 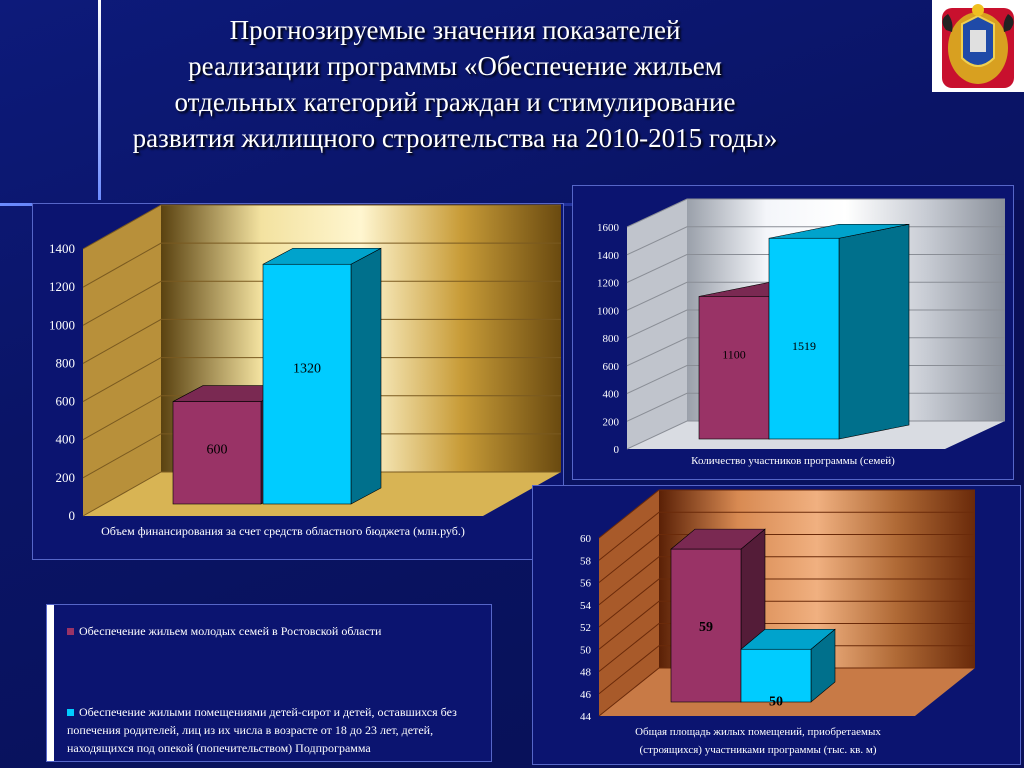 What do you see at coordinates (50, 683) in the screenshot?
I see `legend-accent-bar` at bounding box center [50, 683].